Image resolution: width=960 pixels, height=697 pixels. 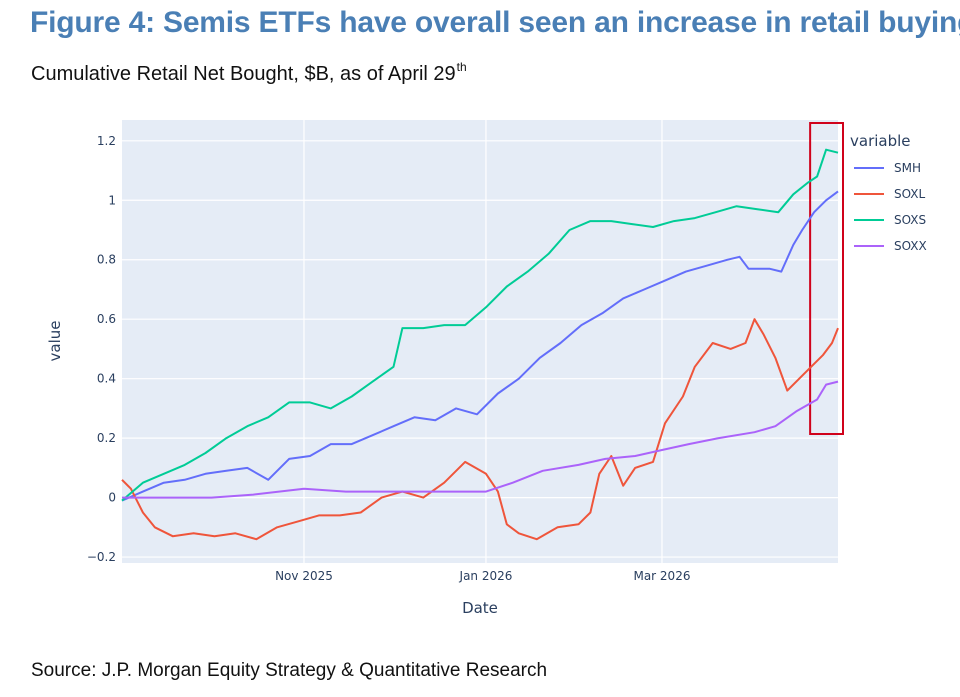 I want to click on y-tick-label: 0.8, so click(x=106, y=260).